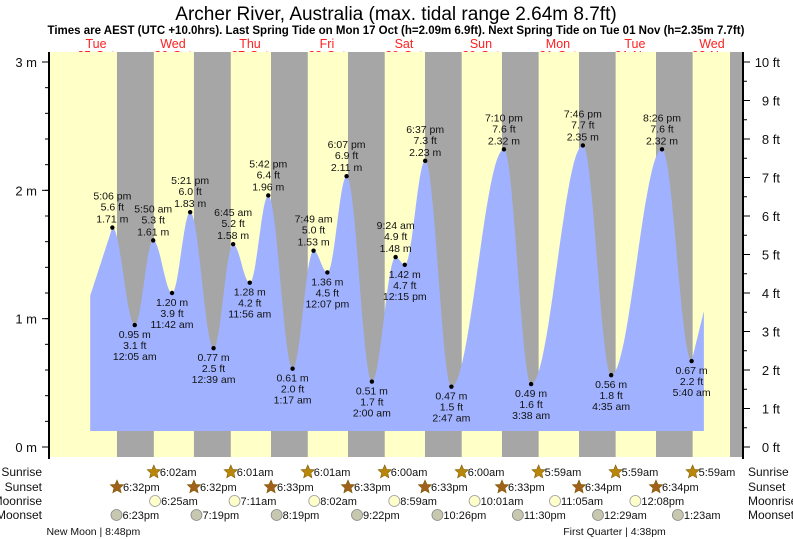  I want to click on tide-height-m: 1.53 m, so click(313, 243).